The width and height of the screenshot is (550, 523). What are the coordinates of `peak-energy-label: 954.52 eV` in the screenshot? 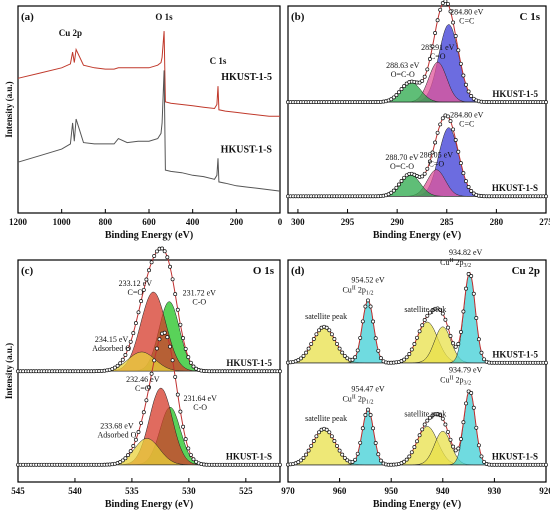 It's located at (368, 279).